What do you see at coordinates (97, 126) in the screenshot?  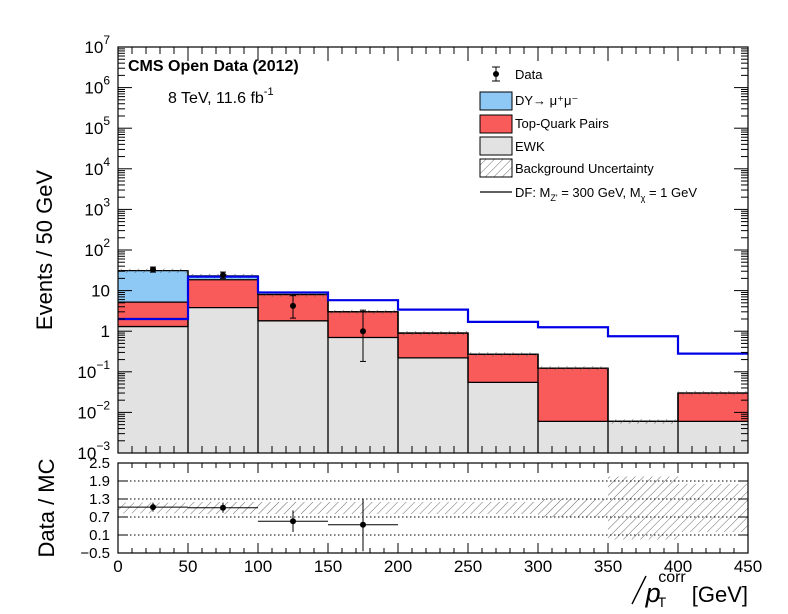 I see `main-y-tick-label-2: 10⁵` at bounding box center [97, 126].